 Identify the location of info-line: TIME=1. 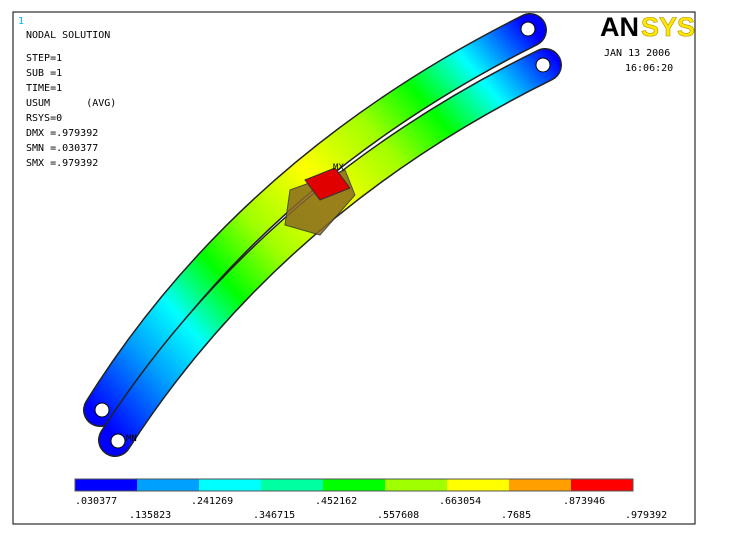
(44, 88).